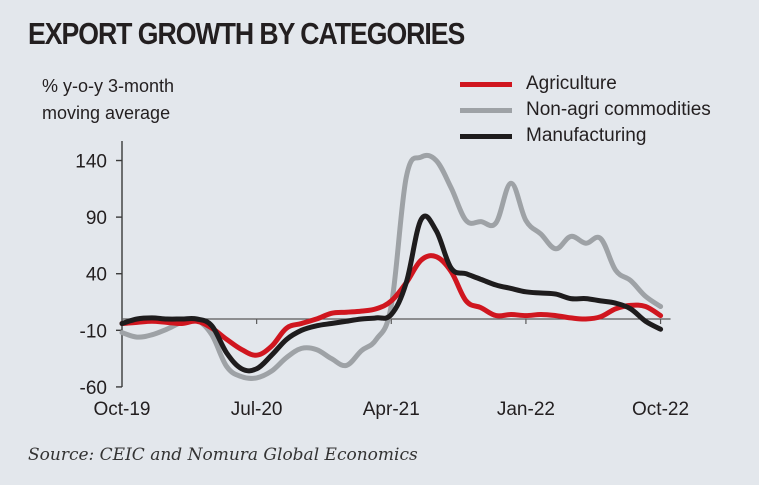  I want to click on y-axis-label-line-2: moving average, so click(106, 113).